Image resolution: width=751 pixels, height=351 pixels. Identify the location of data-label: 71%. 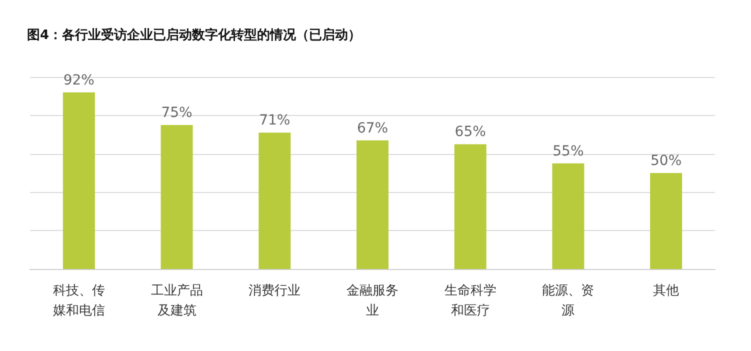
(274, 120).